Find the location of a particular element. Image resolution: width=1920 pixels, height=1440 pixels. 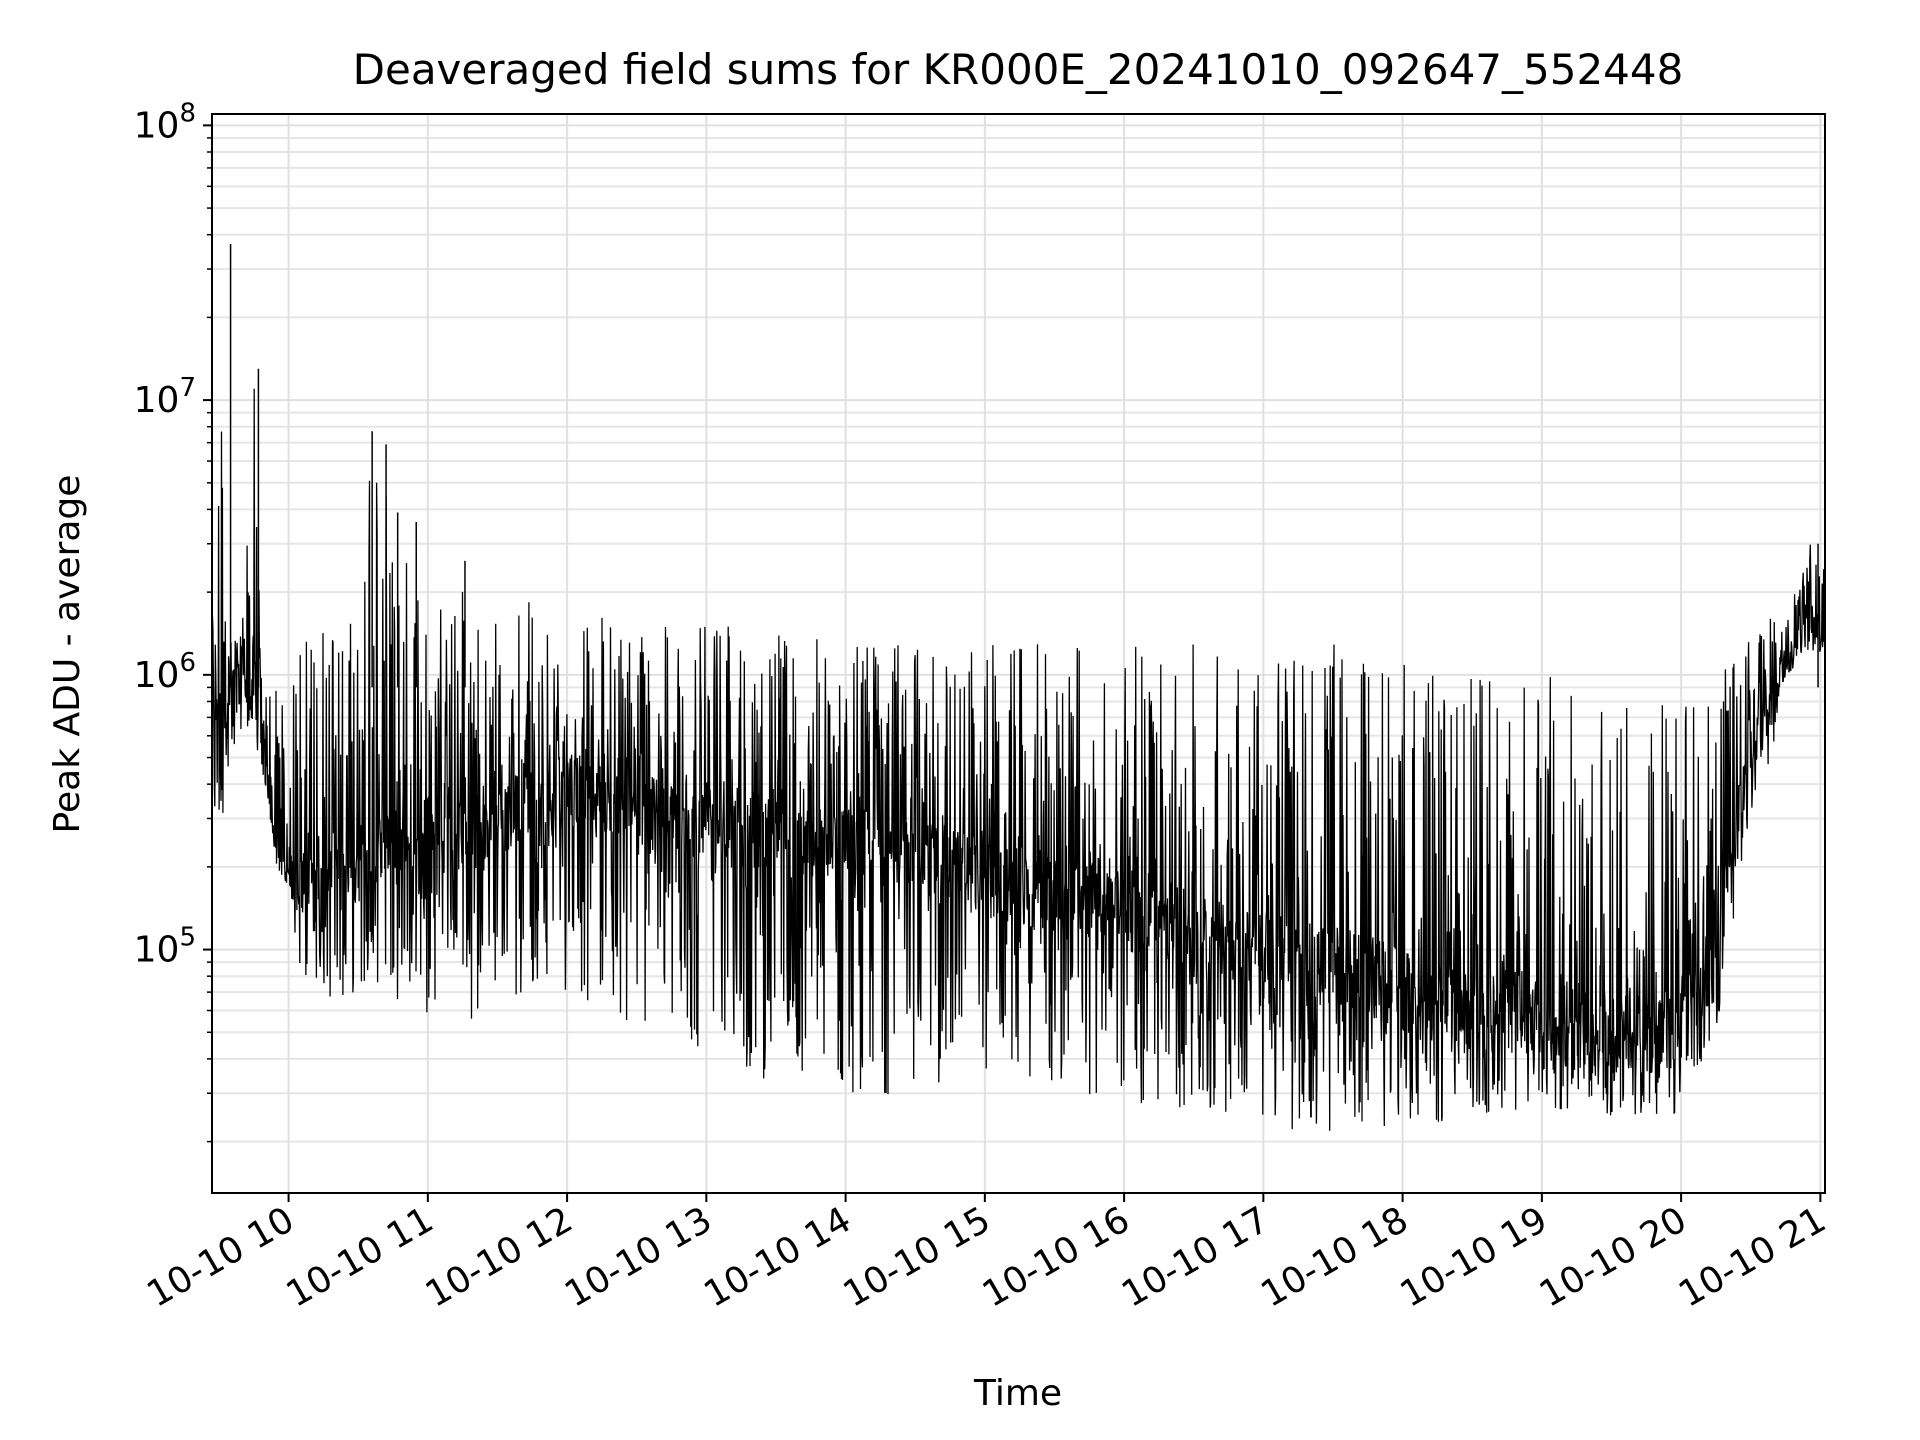

y-tick-label: 10⁵ is located at coordinates (165, 947).